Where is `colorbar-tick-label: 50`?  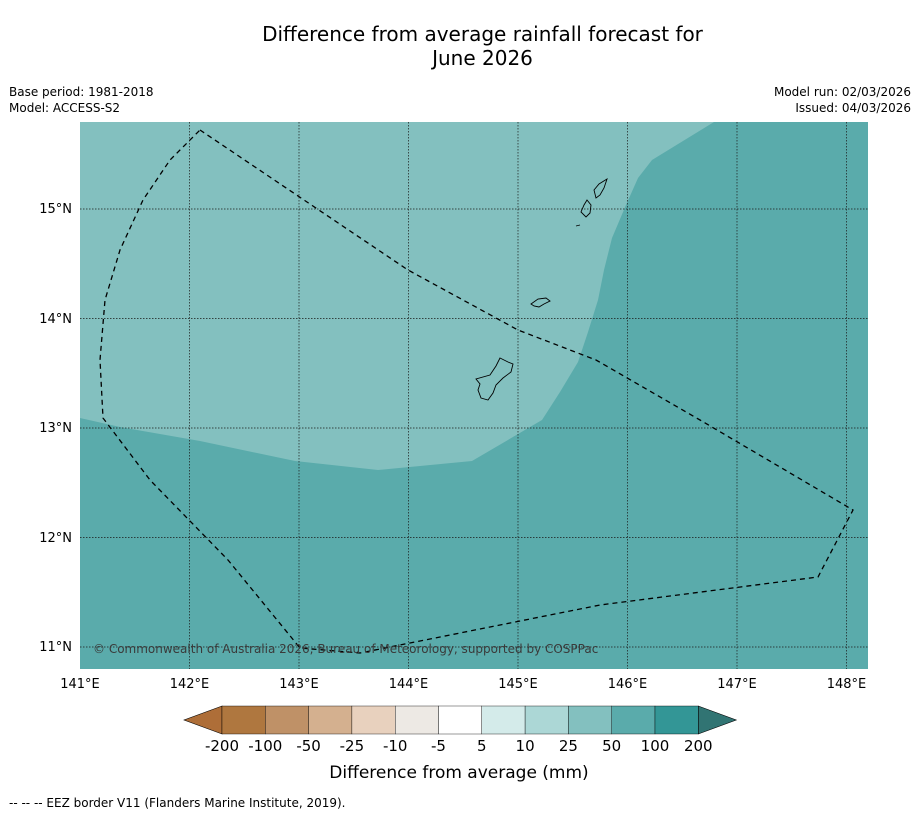 colorbar-tick-label: 50 is located at coordinates (611, 746).